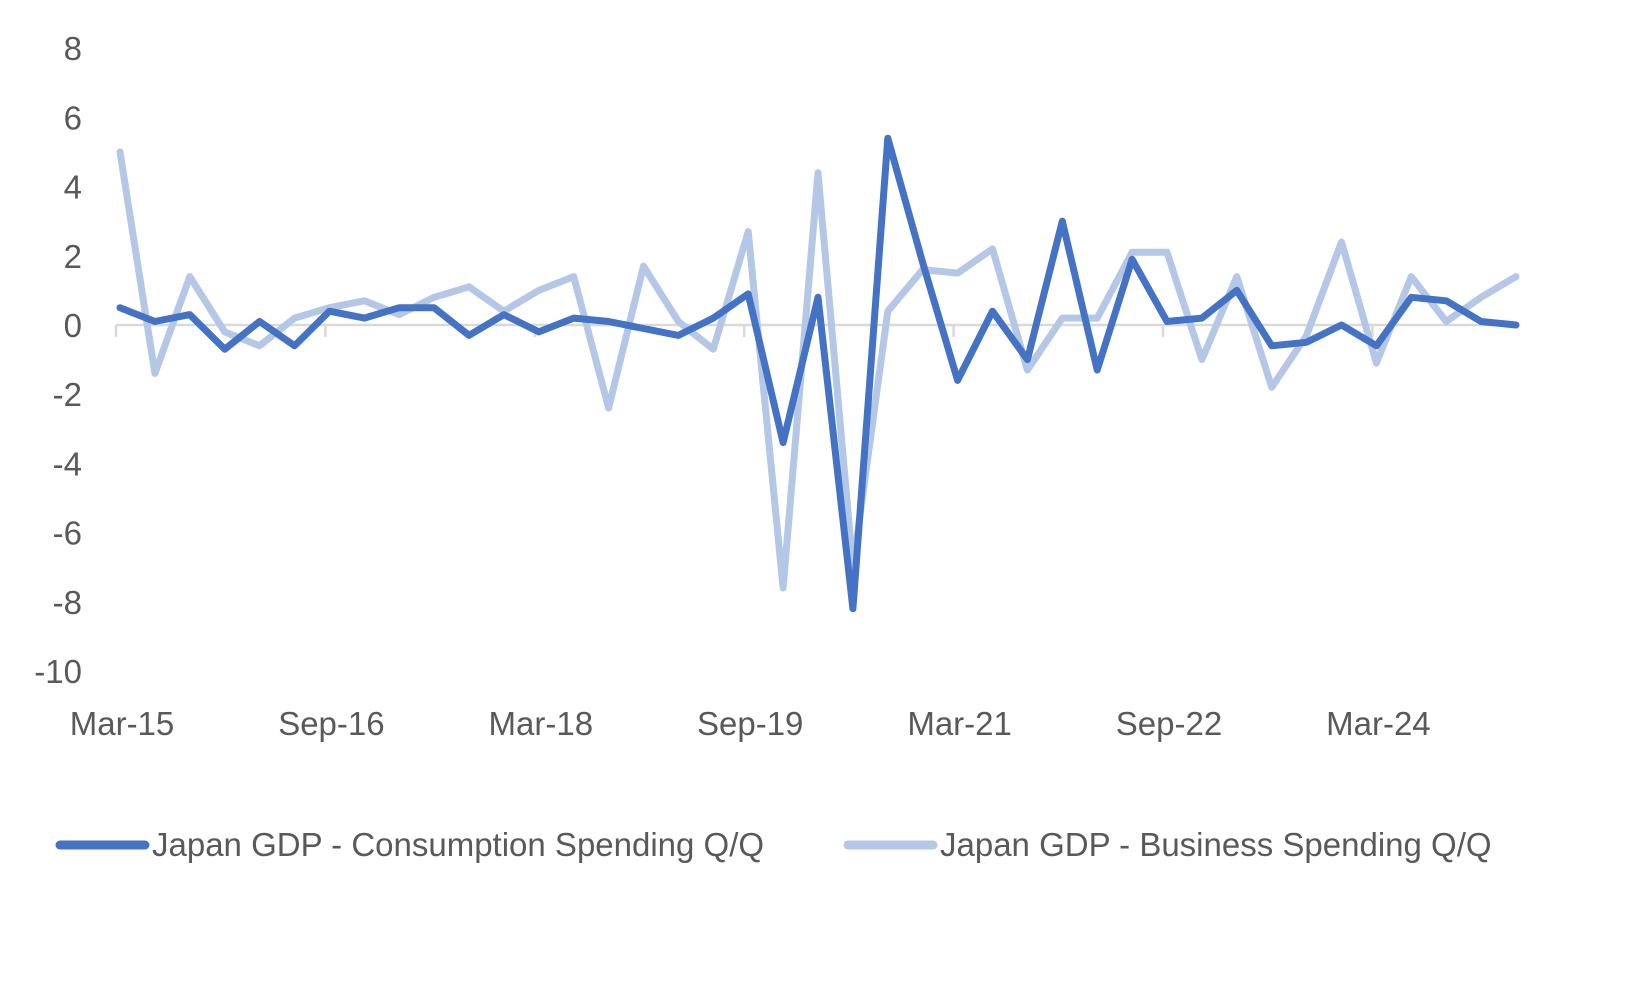 The width and height of the screenshot is (1650, 995). I want to click on y-tick-label: -6, so click(67, 533).